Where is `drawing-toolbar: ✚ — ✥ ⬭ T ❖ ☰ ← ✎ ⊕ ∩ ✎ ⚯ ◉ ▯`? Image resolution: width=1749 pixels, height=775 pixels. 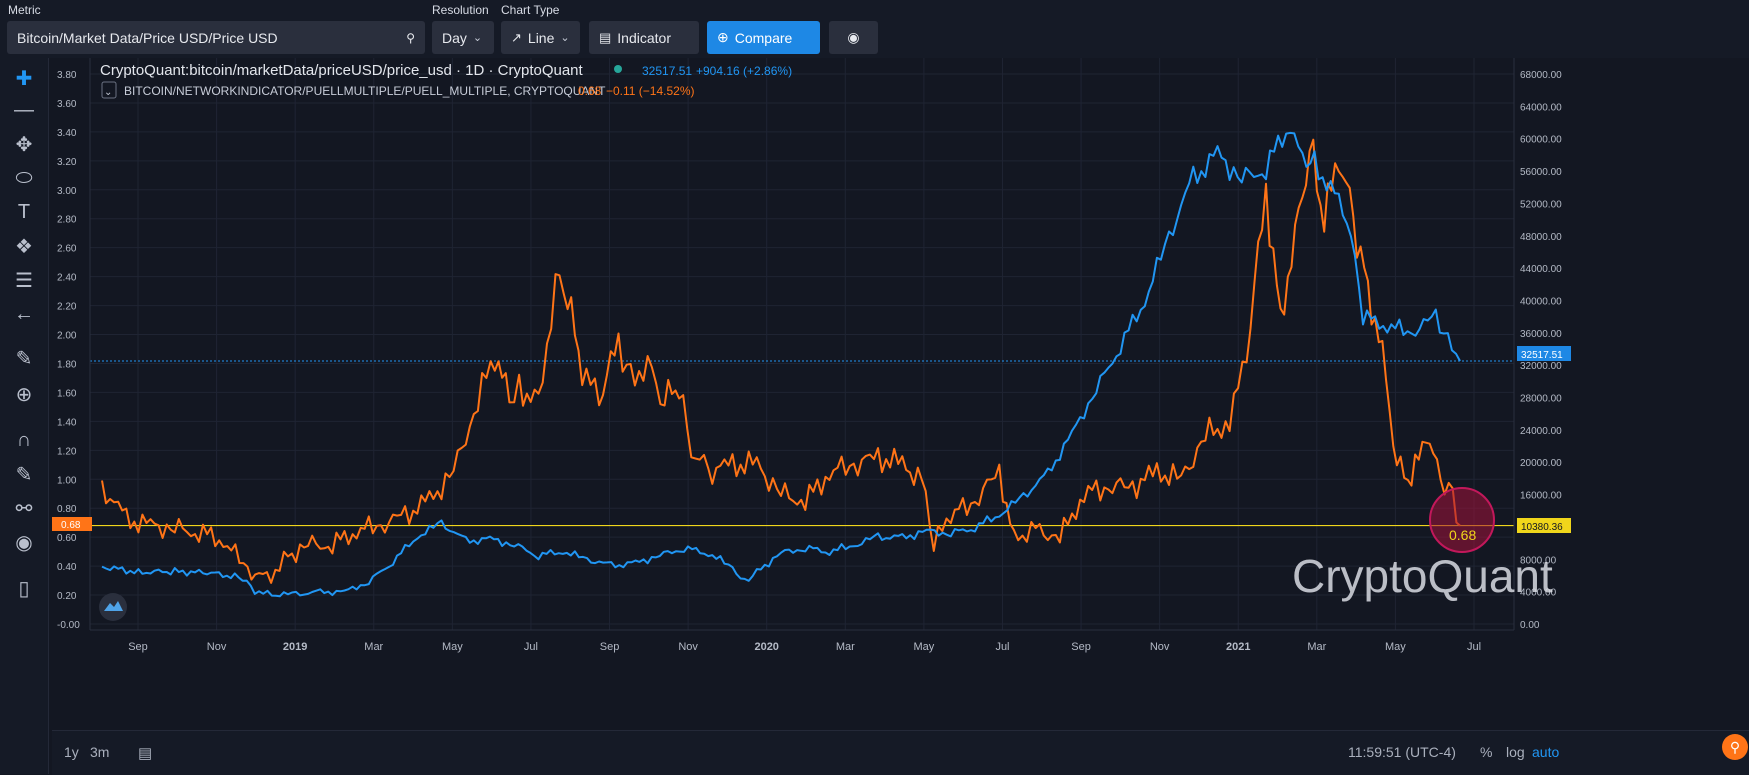
drawing-toolbar: ✚ — ✥ ⬭ T ❖ ☰ ← ✎ ⊕ ∩ ✎ ⚯ ◉ ▯ is located at coordinates (24, 416).